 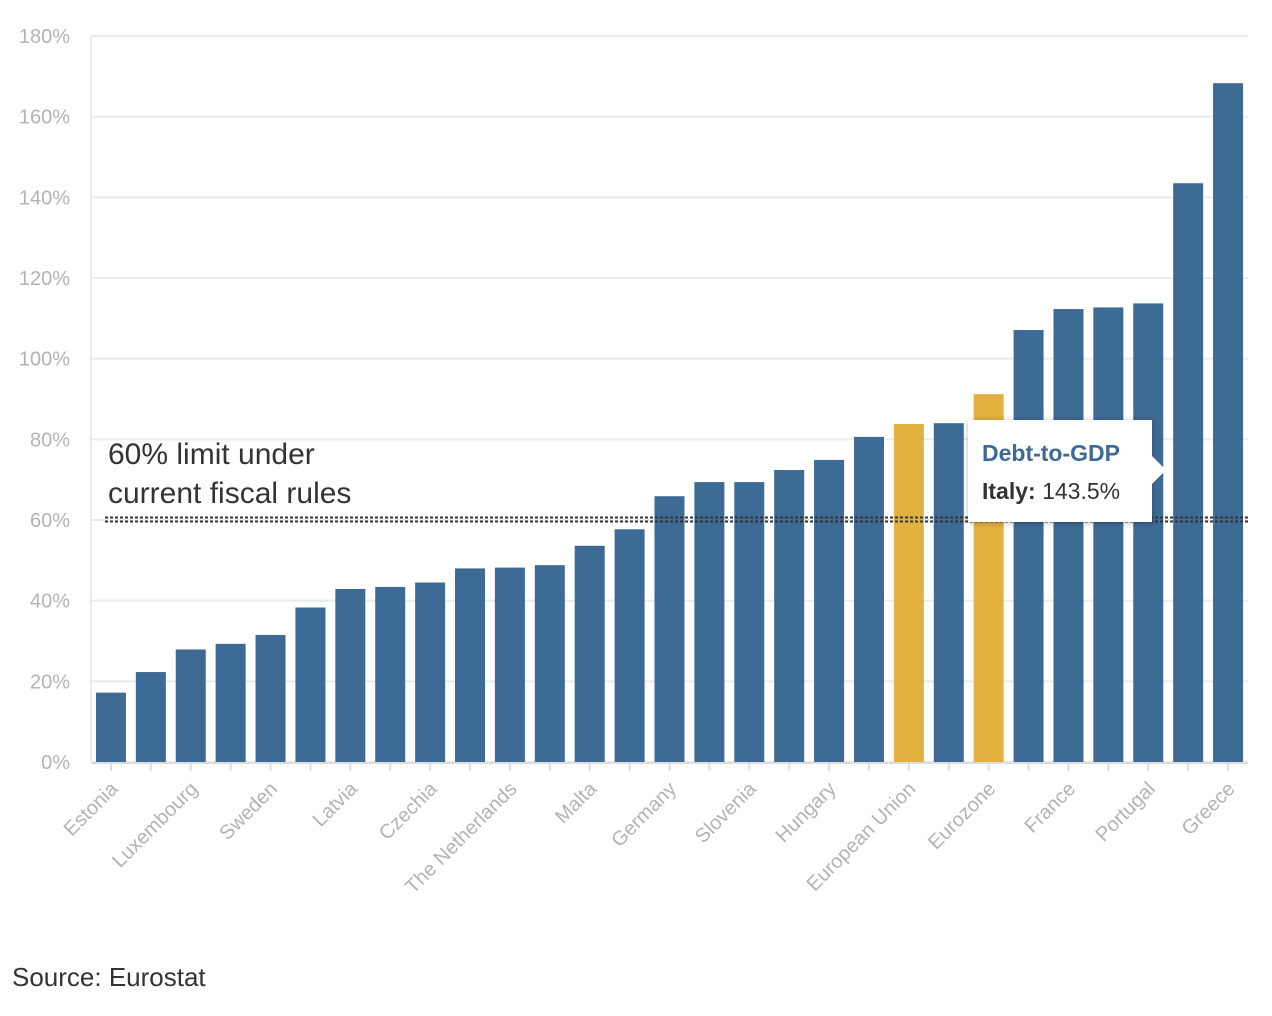 What do you see at coordinates (50, 602) in the screenshot?
I see `y-tick-label: 40%` at bounding box center [50, 602].